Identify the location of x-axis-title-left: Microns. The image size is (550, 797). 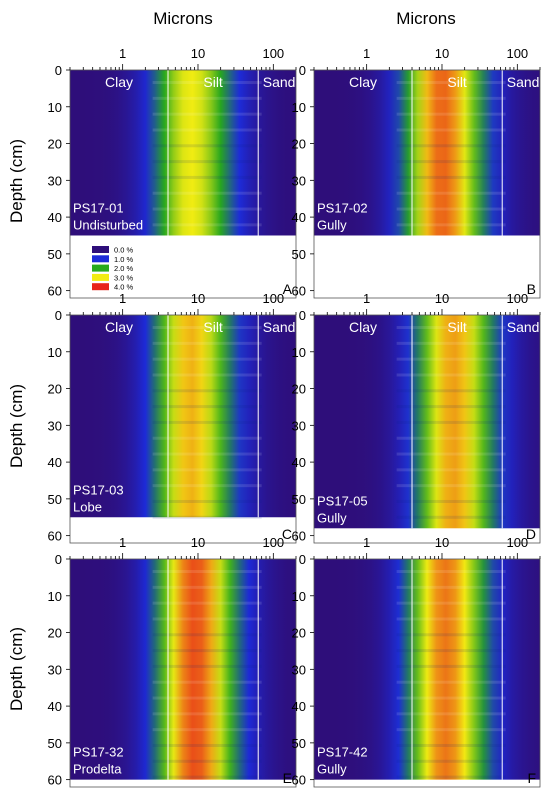
(183, 18).